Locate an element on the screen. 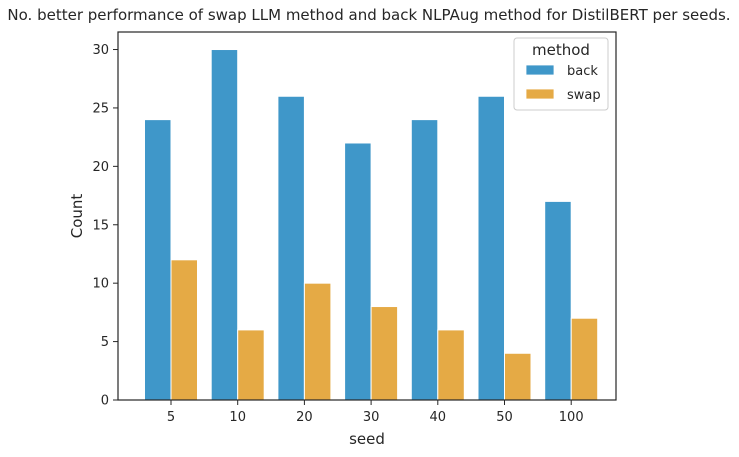 Image resolution: width=739 pixels, height=457 pixels. x-tick-label: 30 is located at coordinates (371, 417).